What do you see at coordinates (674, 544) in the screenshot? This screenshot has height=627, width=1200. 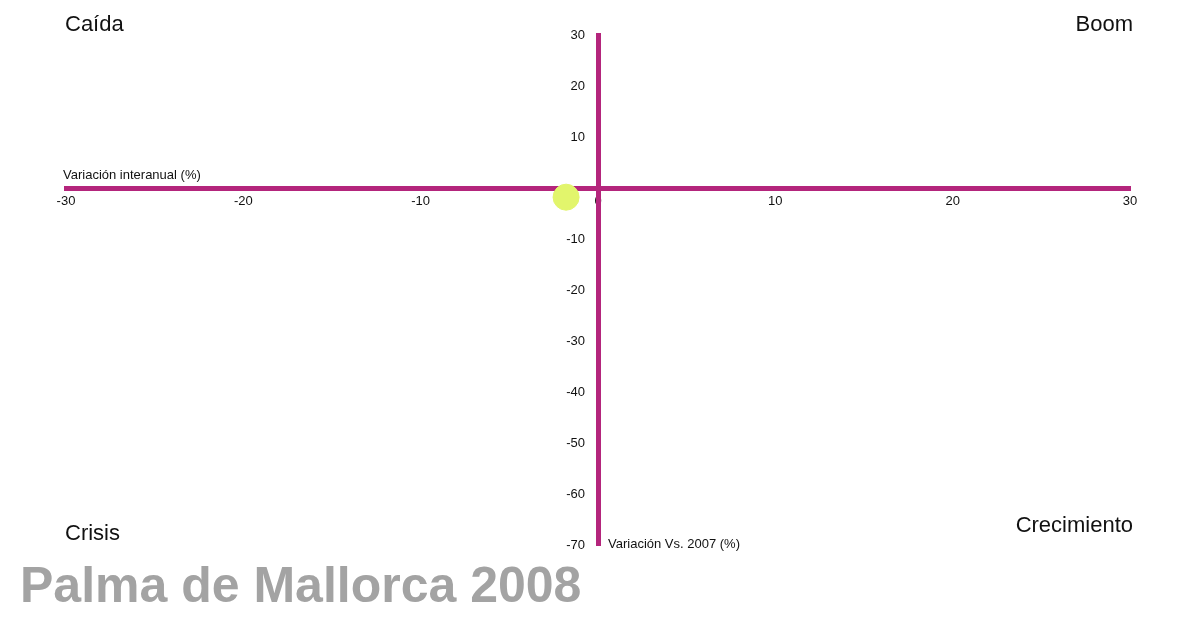 I see `y-axis-title: Variación Vs. 2007 (%)` at bounding box center [674, 544].